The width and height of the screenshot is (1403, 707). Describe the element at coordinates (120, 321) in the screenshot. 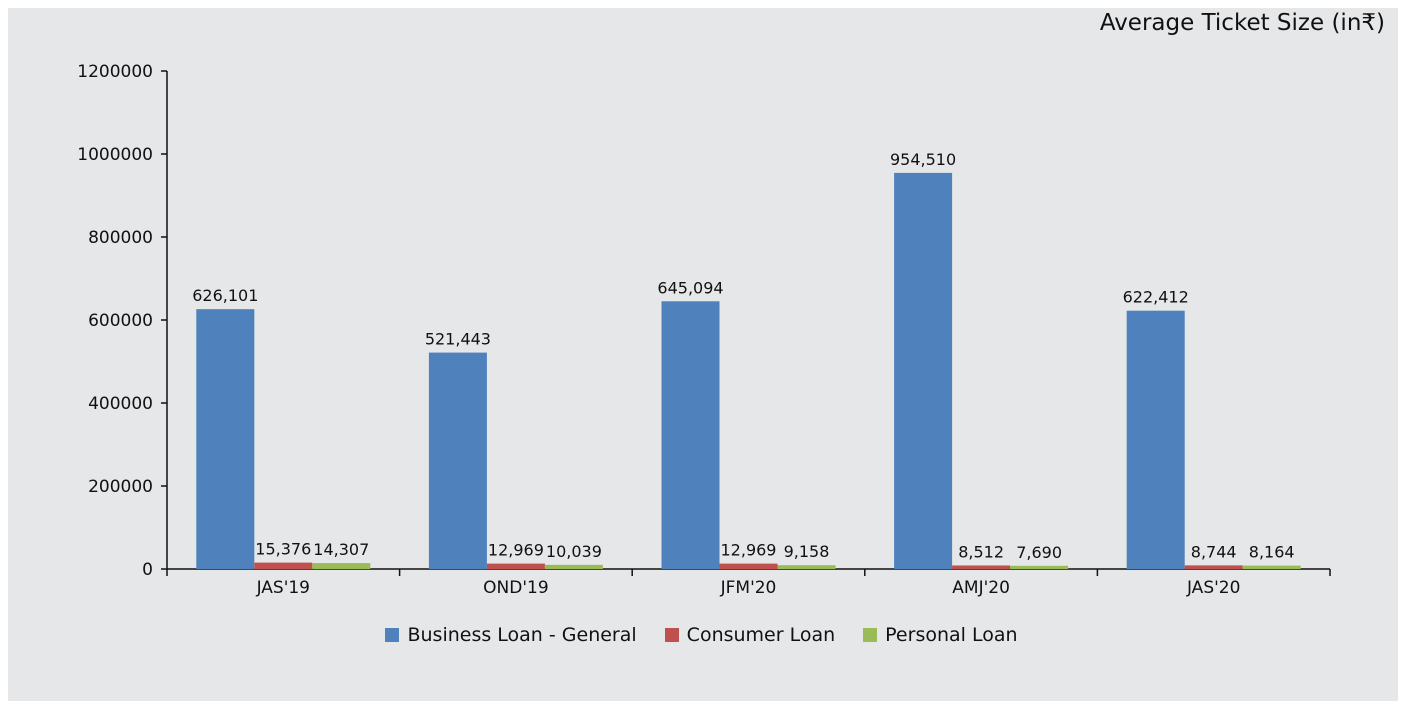

I see `y-tick-label: 600000` at that location.